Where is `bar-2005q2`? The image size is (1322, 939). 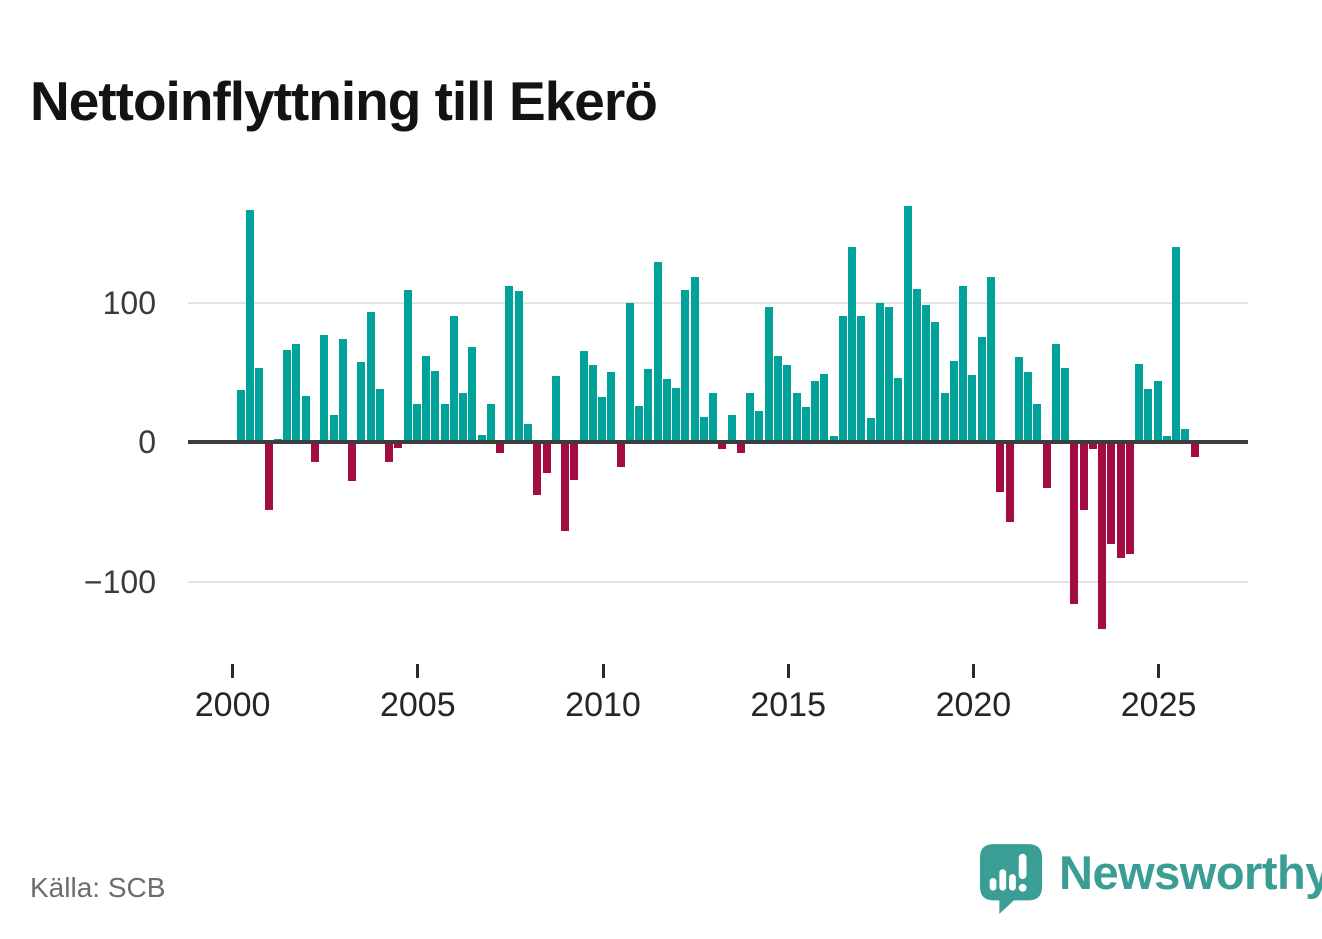 bar-2005q2 is located at coordinates (435, 406).